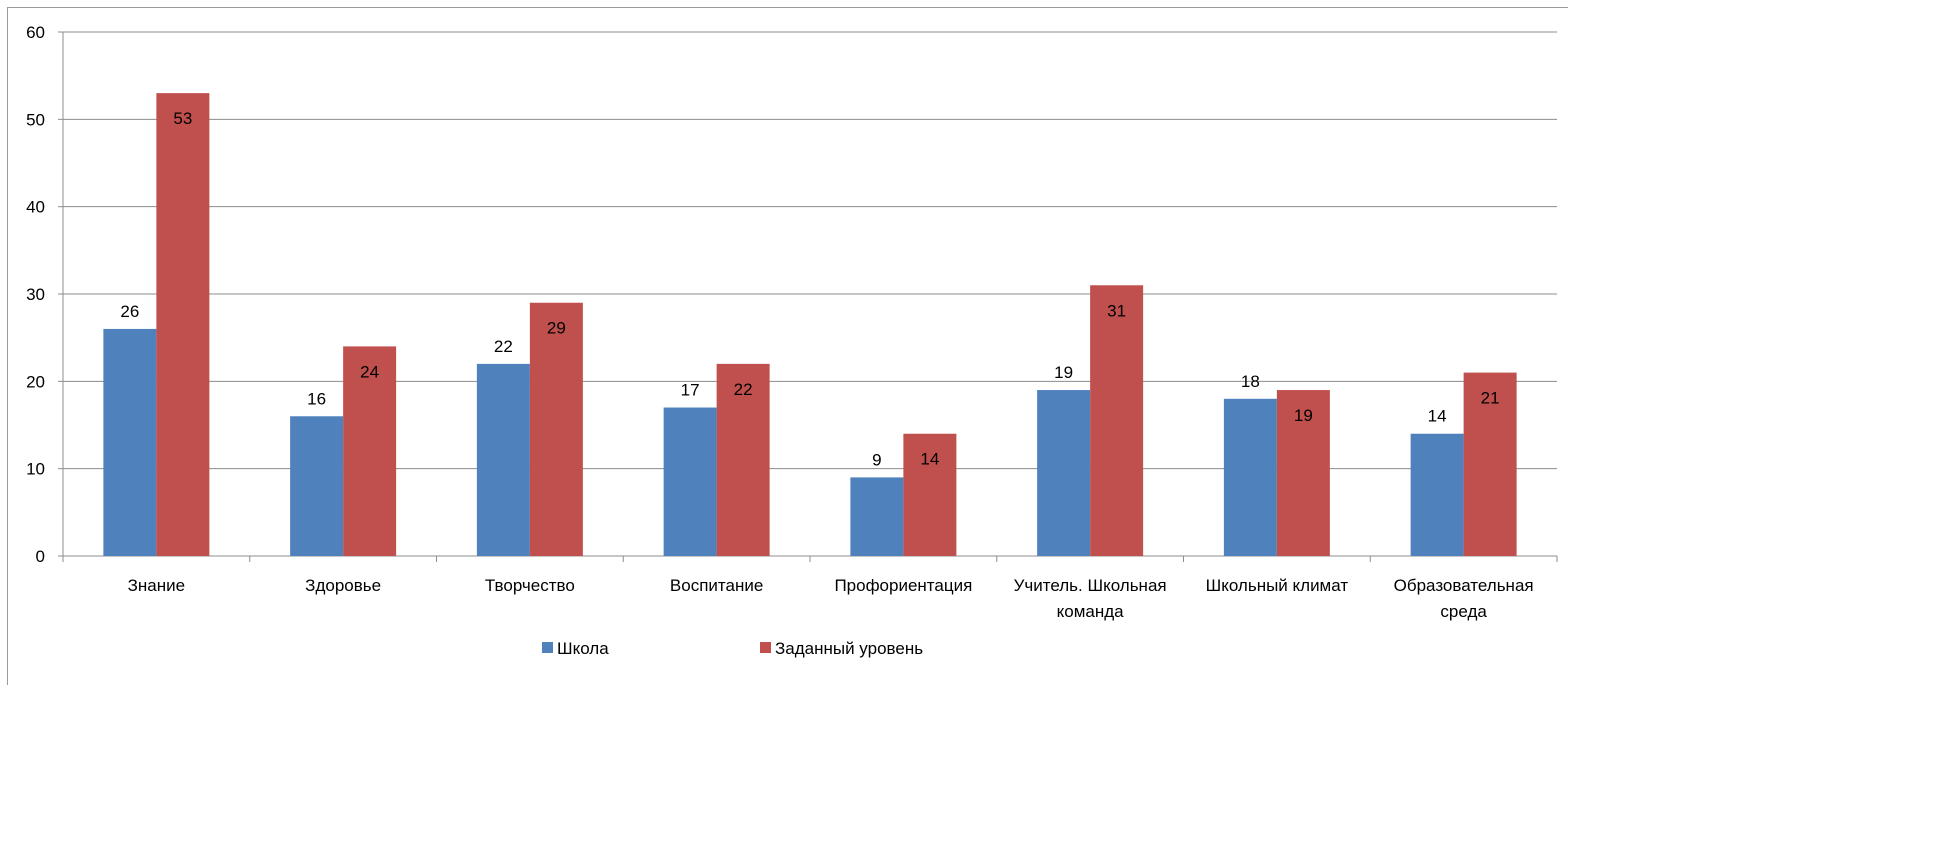  What do you see at coordinates (156, 585) in the screenshot?
I see `x-category-label: Знание` at bounding box center [156, 585].